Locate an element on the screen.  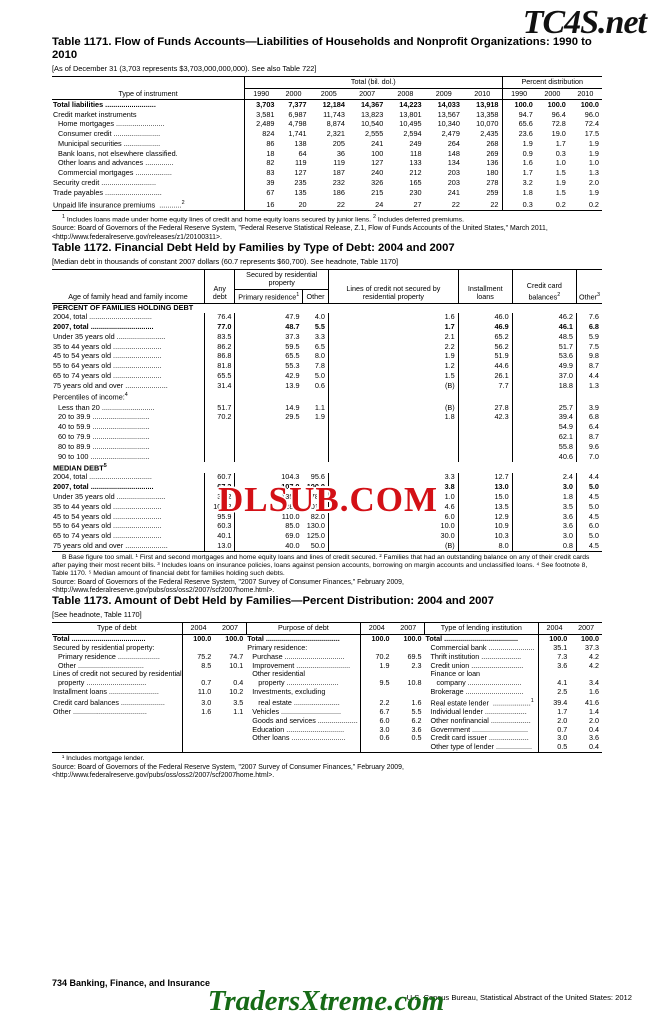
row-label: Other residential is located at coordinates (279, 674).